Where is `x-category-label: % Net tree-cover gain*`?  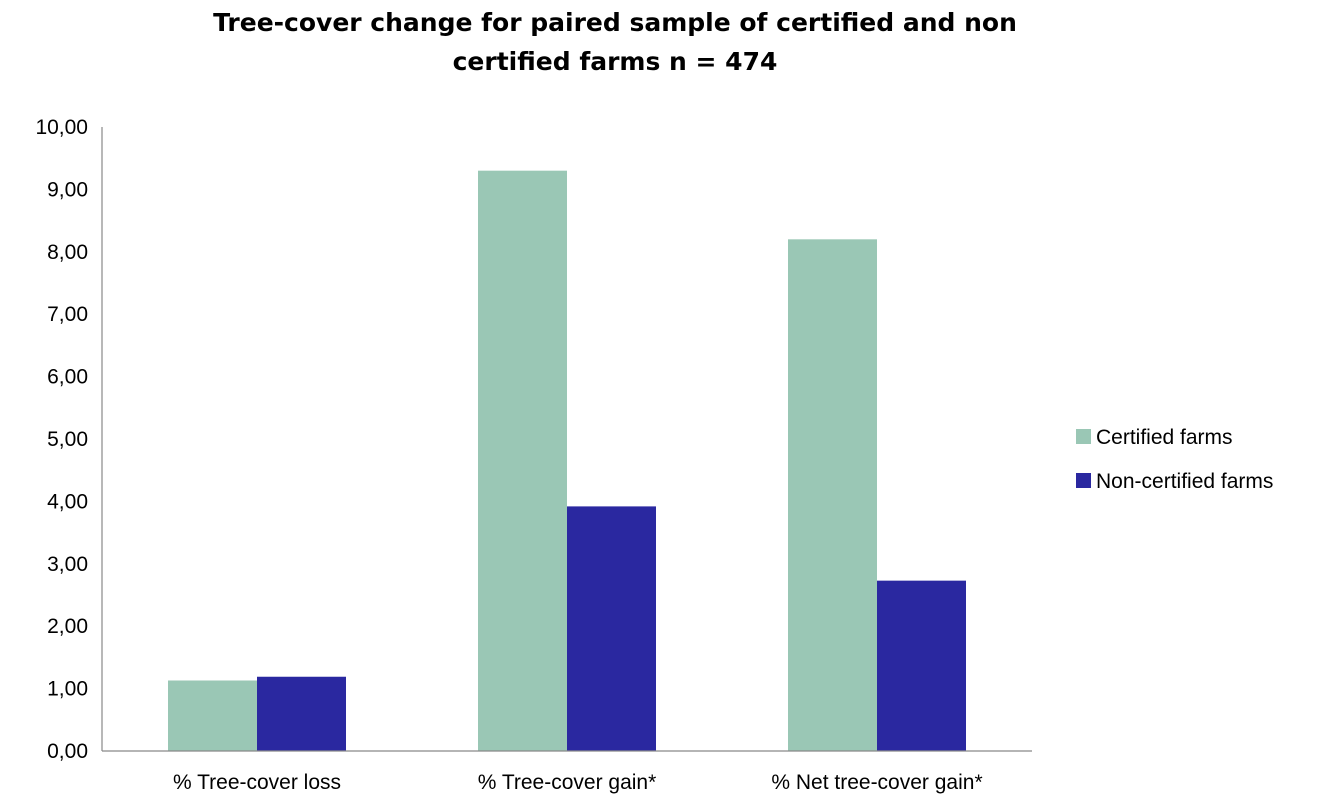 x-category-label: % Net tree-cover gain* is located at coordinates (876, 782).